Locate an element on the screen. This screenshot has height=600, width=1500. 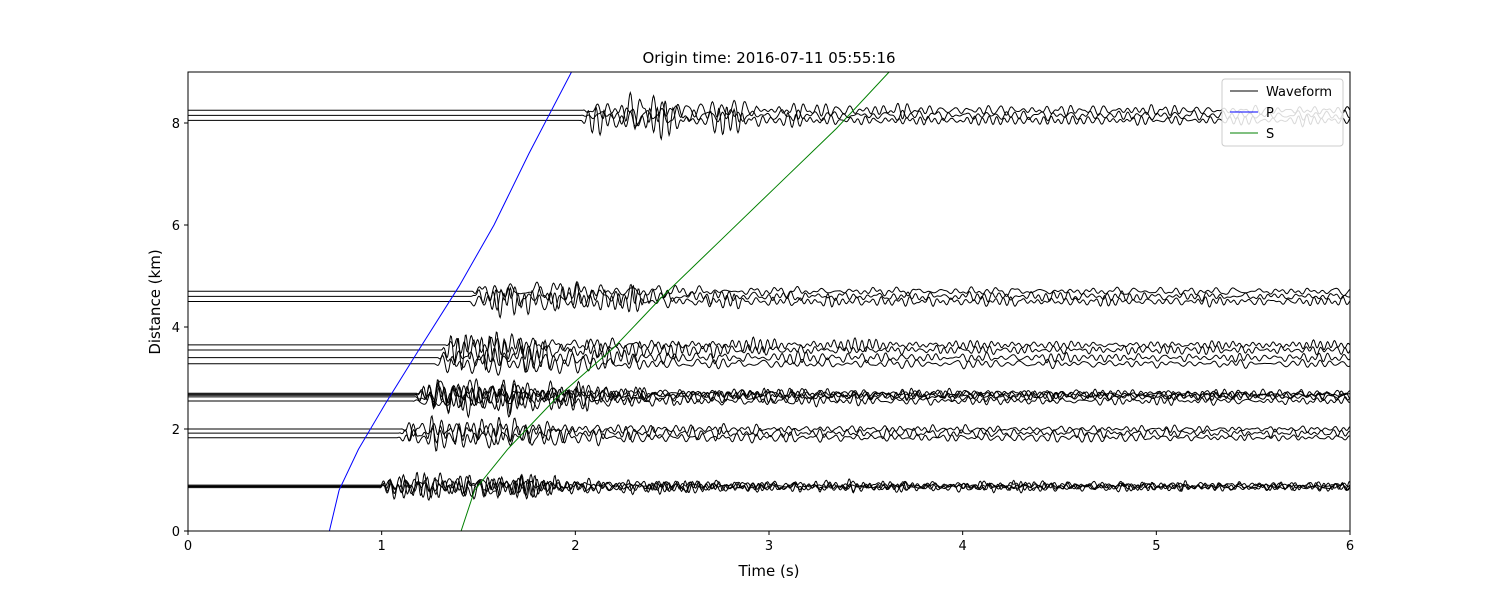
legend-box is located at coordinates (1282, 112).